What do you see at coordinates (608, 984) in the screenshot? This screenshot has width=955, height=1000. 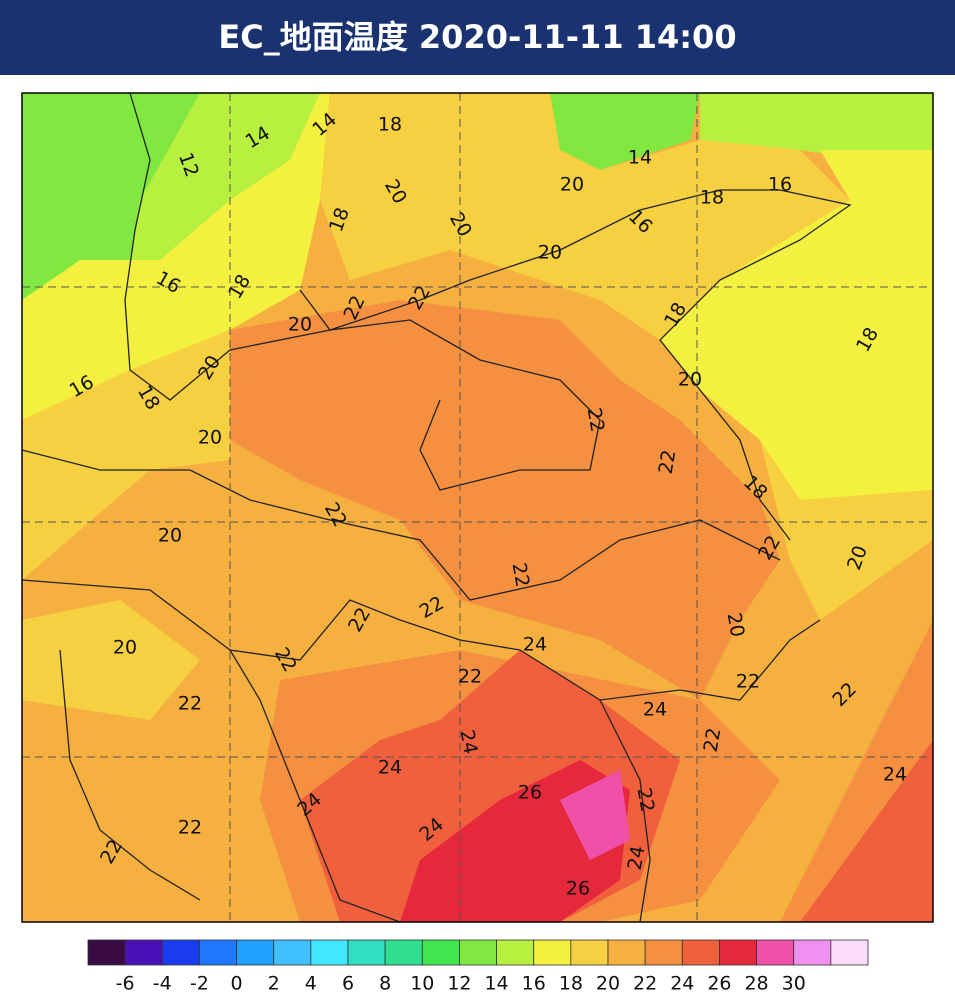 I see `colorbar-tick-label: 20` at bounding box center [608, 984].